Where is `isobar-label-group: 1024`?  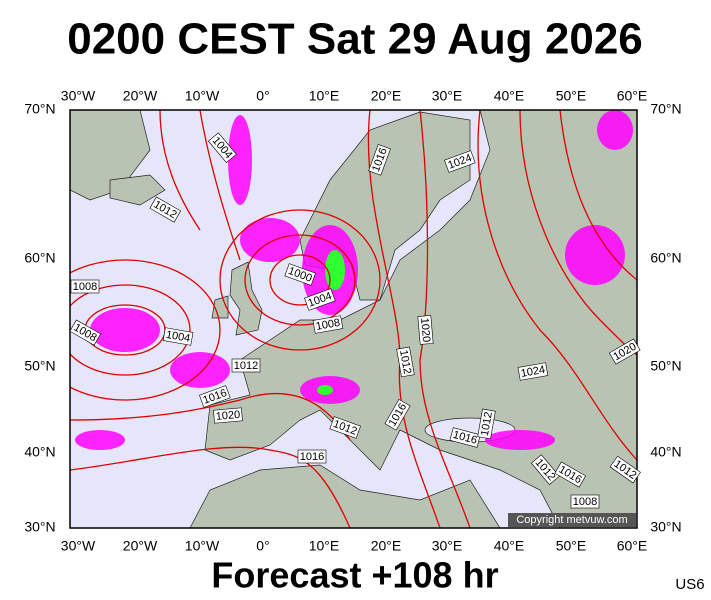 isobar-label-group: 1024 is located at coordinates (533, 371).